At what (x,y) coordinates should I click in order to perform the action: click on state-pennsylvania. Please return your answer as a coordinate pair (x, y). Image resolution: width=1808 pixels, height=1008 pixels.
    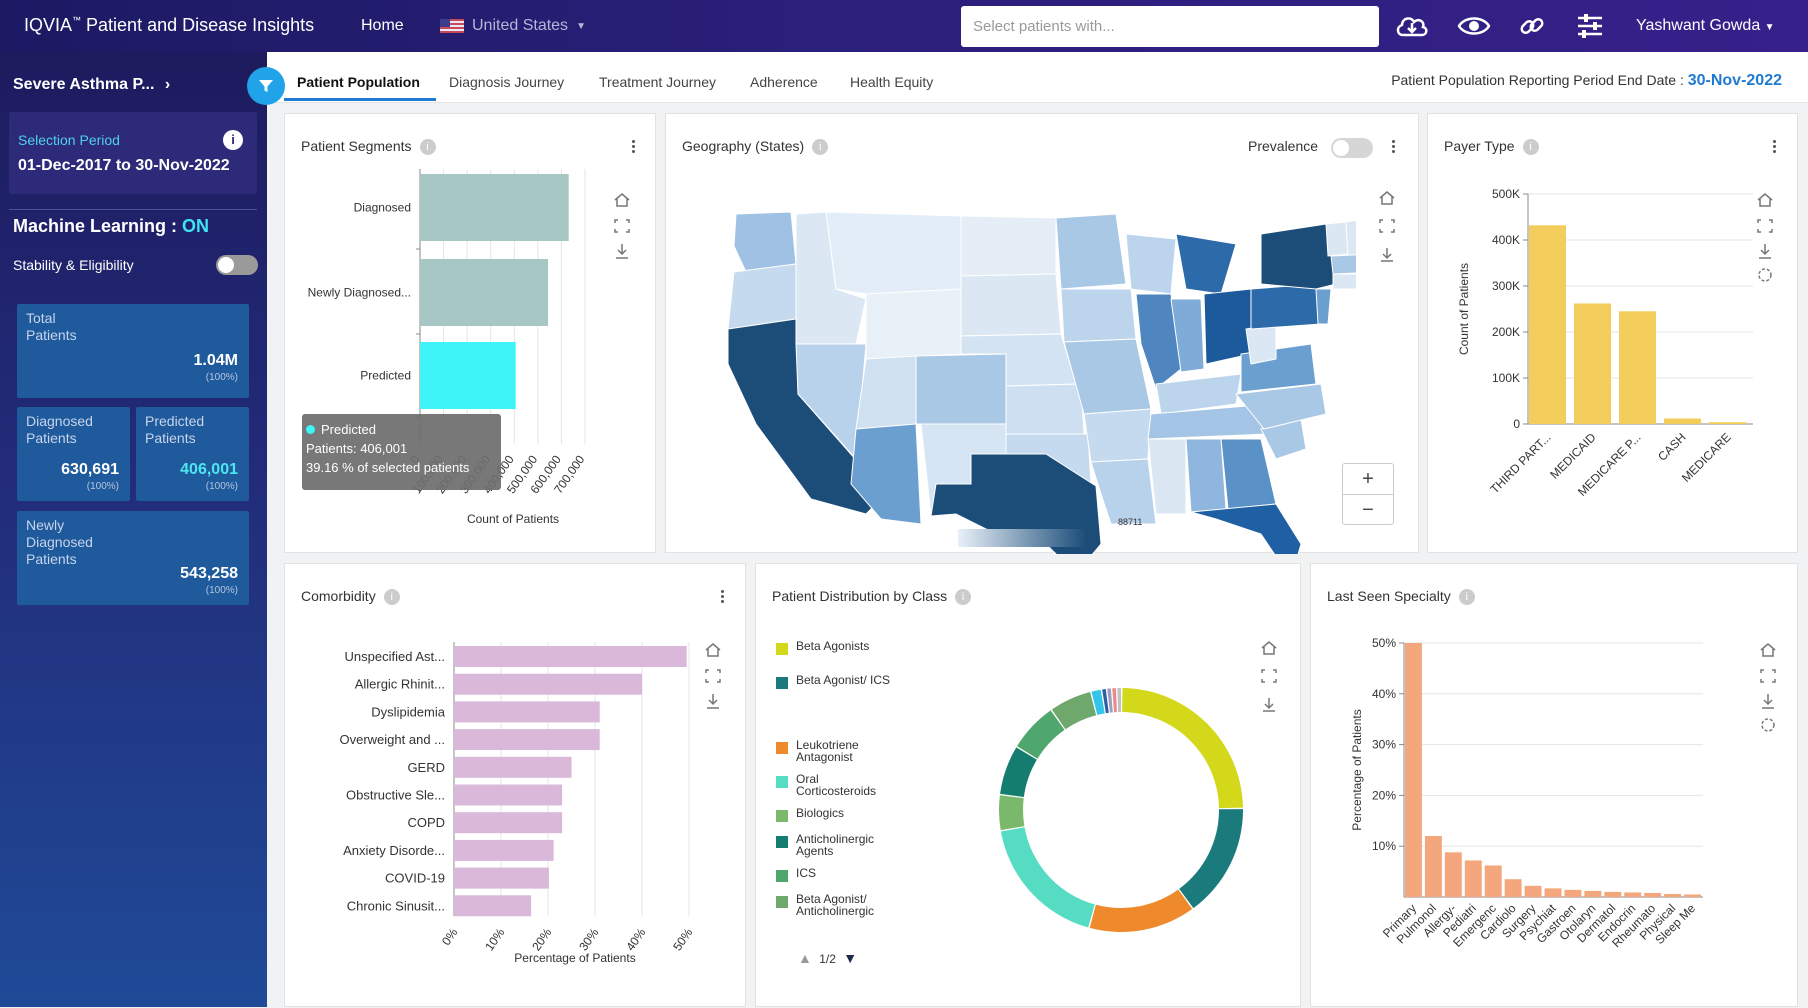
    Looking at the image, I should click on (1286, 306).